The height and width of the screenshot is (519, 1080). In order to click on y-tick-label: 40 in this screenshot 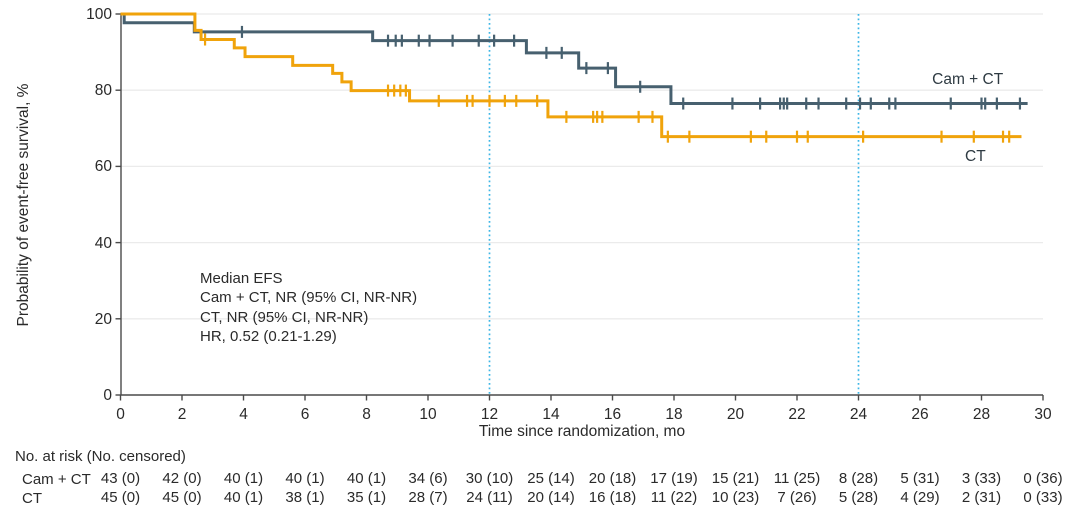, I will do `click(103, 243)`.